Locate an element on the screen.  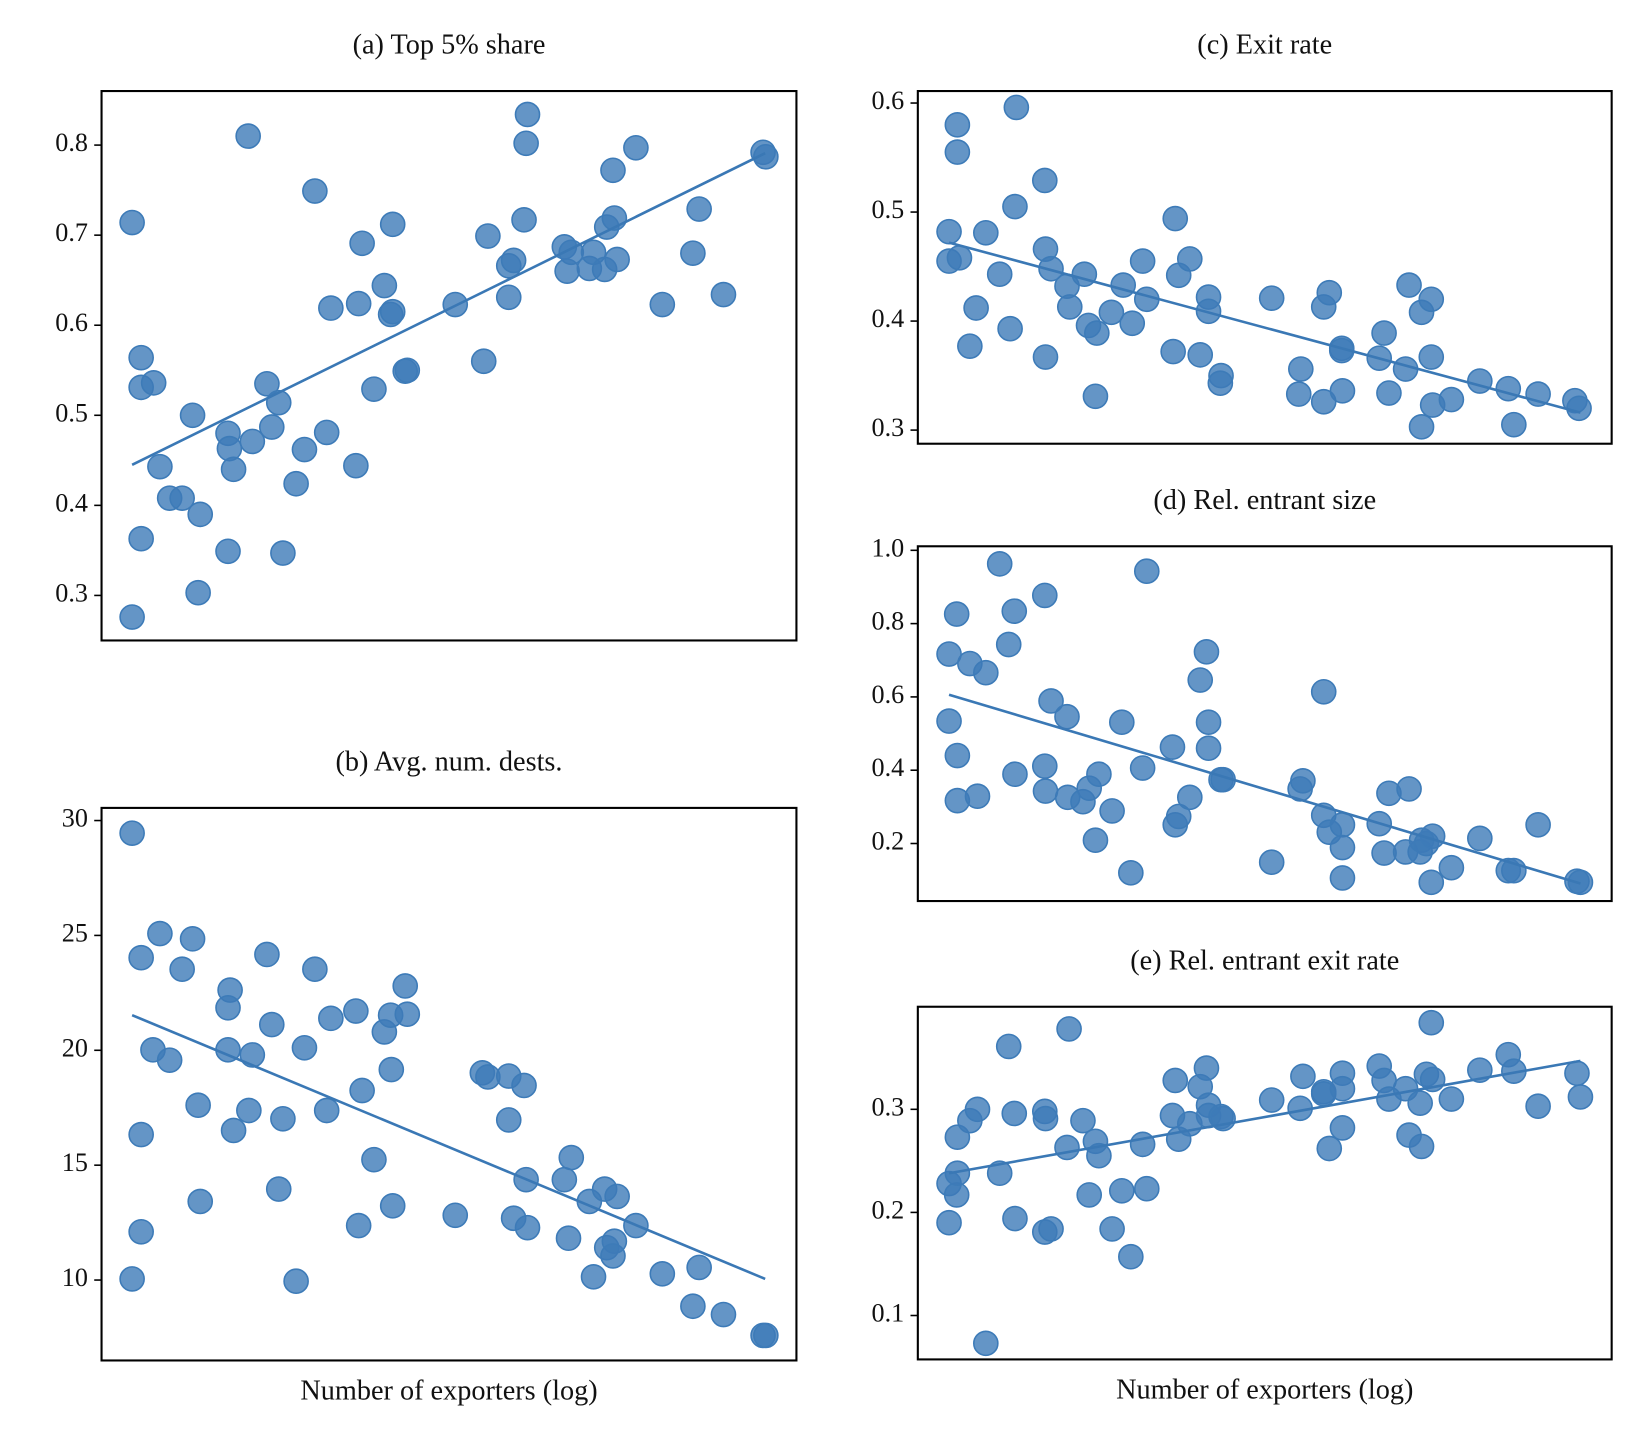
subplot-title: (d) Rel. entrant size is located at coordinates (1264, 500).